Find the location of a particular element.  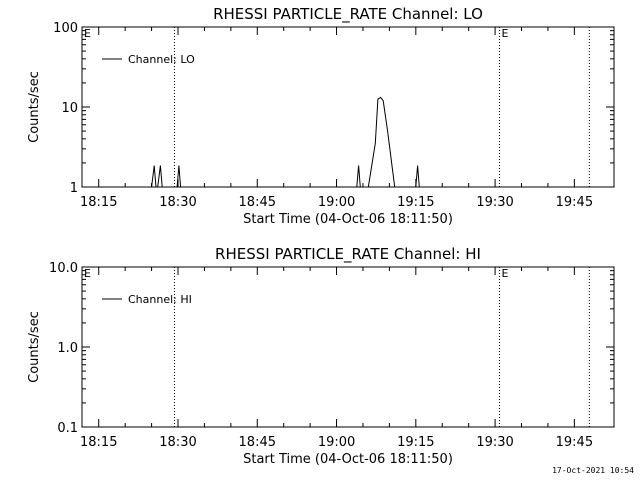

legend: Channel: HI is located at coordinates (147, 299).